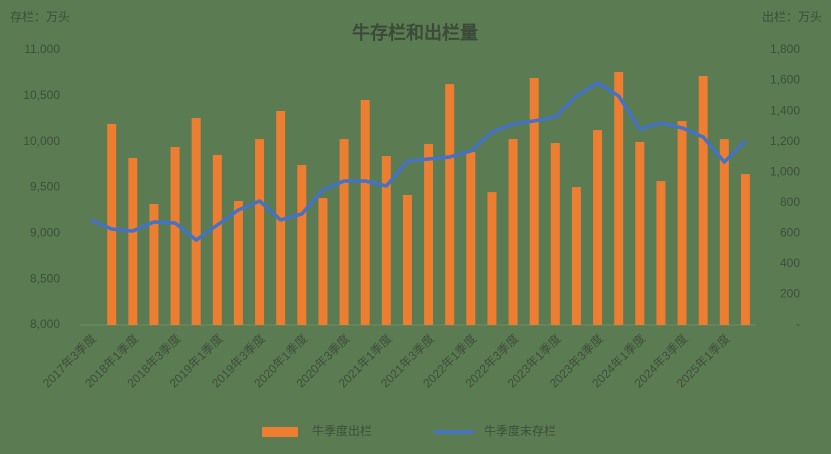 The width and height of the screenshot is (831, 454). Describe the element at coordinates (45, 278) in the screenshot. I see `y-tick-label: 8,500` at that location.